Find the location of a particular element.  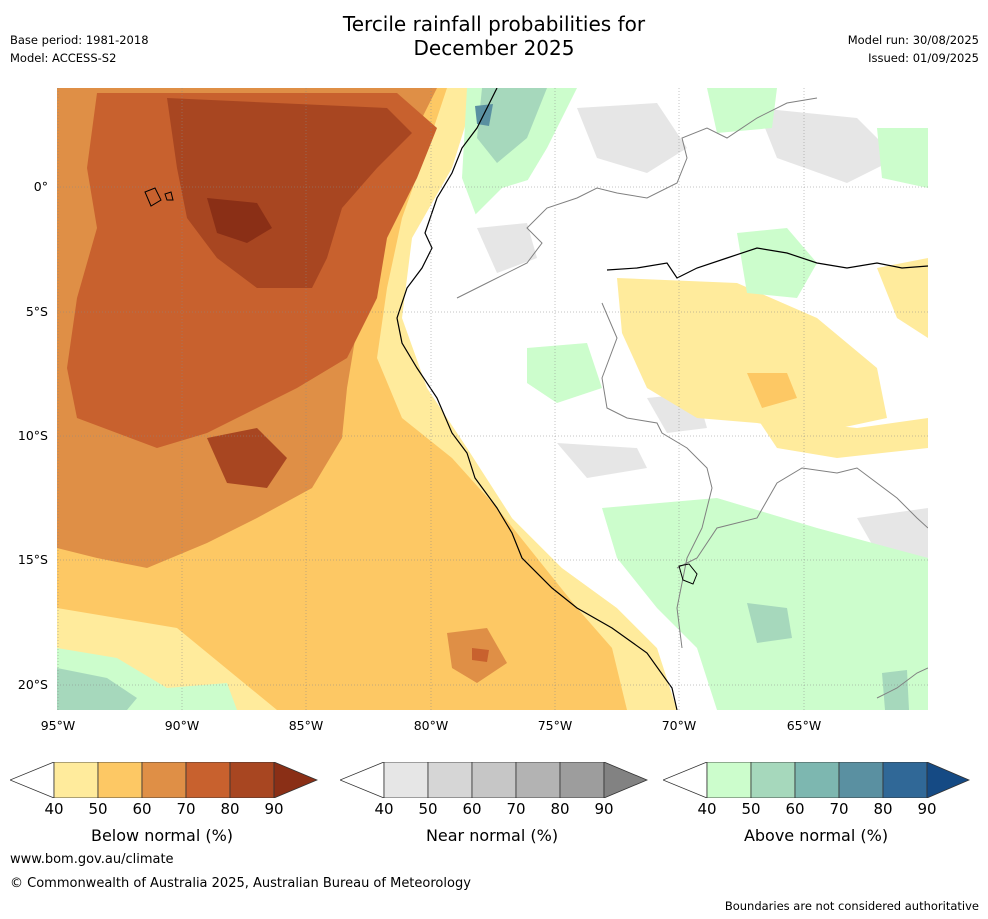

cbar-below-label: Below normal (%) is located at coordinates (162, 835).